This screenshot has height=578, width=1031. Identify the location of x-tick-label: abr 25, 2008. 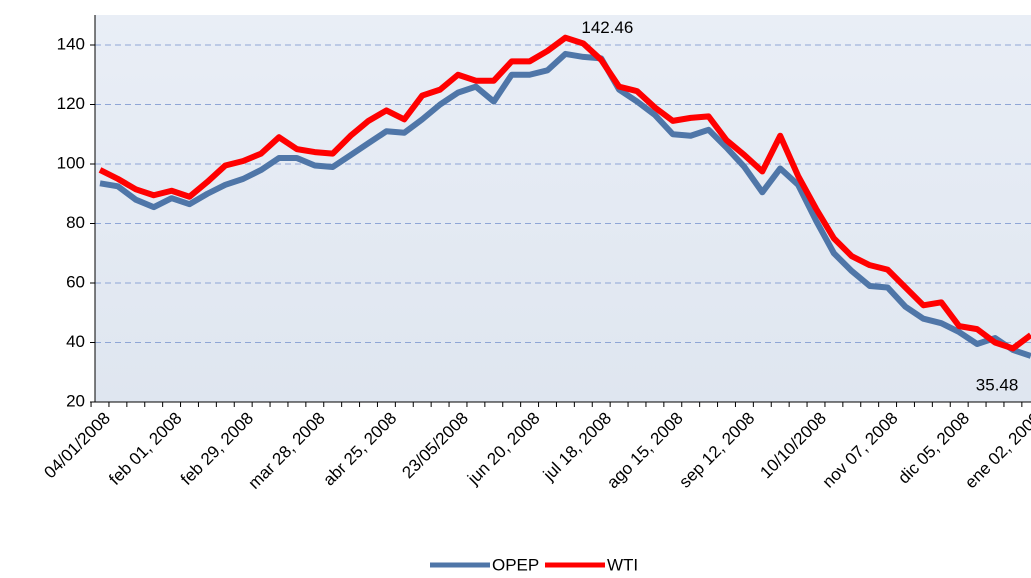
(359, 449).